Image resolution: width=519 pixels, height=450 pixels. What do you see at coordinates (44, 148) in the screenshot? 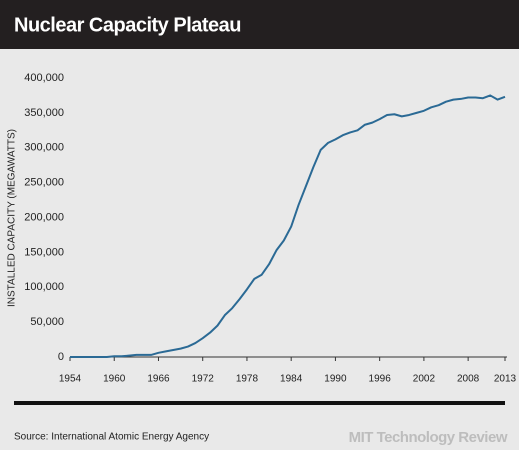
I see `y-tick-label: 300,000` at bounding box center [44, 148].